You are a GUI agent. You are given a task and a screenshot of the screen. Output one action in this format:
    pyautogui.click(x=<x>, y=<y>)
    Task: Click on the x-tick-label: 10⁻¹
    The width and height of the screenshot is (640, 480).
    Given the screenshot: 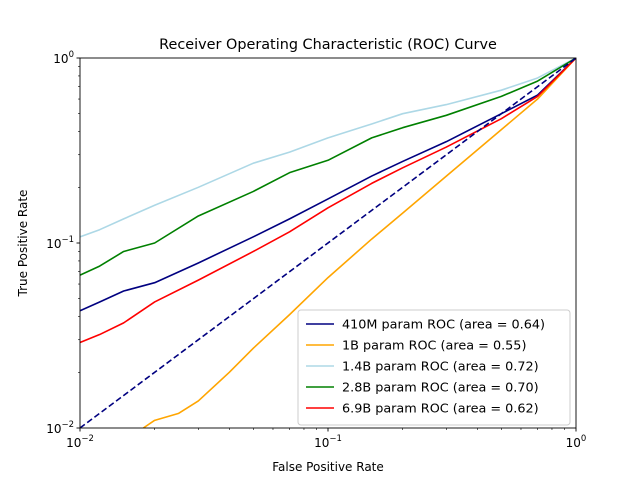 What is the action you would take?
    pyautogui.click(x=328, y=442)
    